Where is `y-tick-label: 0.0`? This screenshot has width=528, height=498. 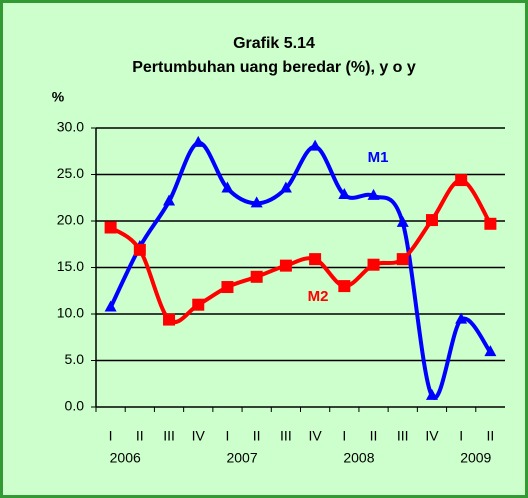 y-tick-label: 0.0 is located at coordinates (75, 406).